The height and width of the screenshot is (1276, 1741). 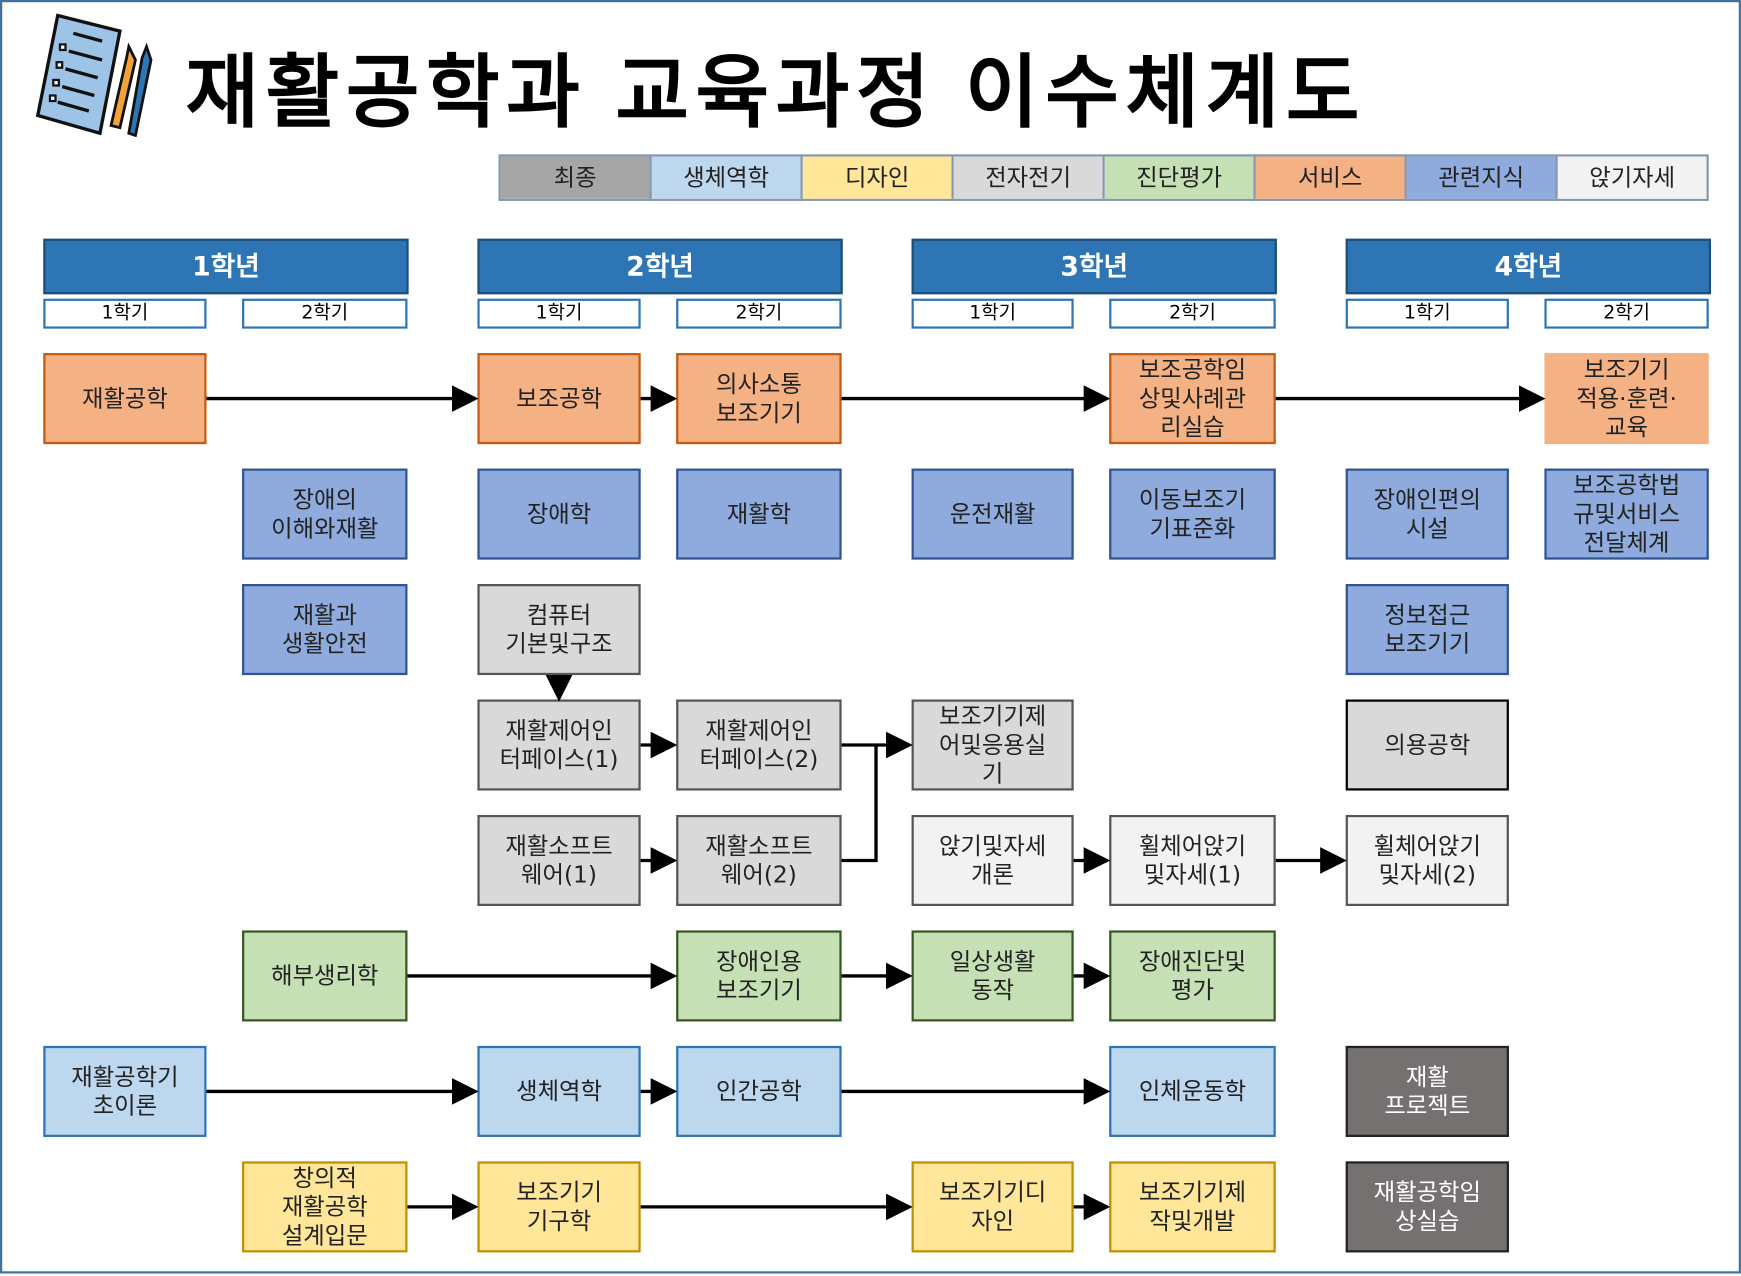 What do you see at coordinates (125, 1091) in the screenshot?
I see `course-box: 재활공학기 초이론` at bounding box center [125, 1091].